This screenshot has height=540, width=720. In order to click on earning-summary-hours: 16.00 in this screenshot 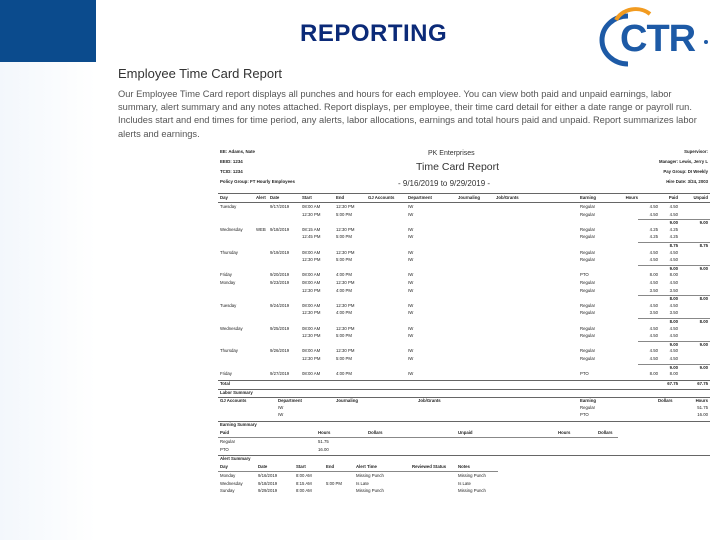, I will do `click(323, 449)`.